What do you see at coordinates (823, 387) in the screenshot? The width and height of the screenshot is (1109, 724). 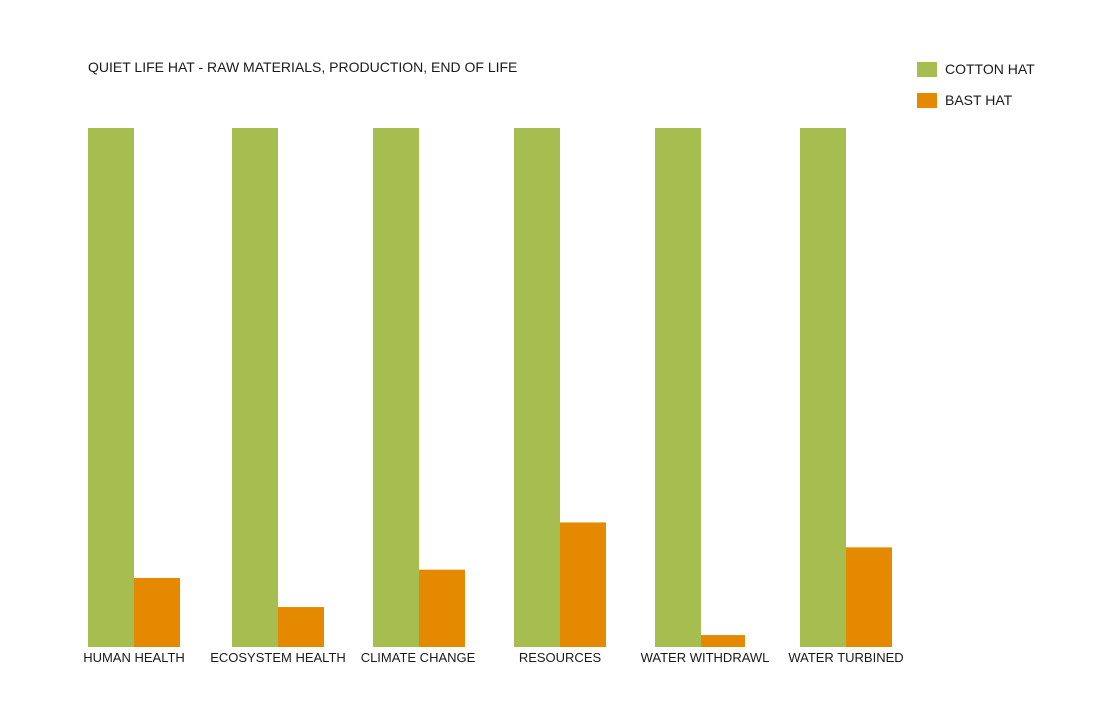 I see `bar-cotton-hat-water-turbined` at bounding box center [823, 387].